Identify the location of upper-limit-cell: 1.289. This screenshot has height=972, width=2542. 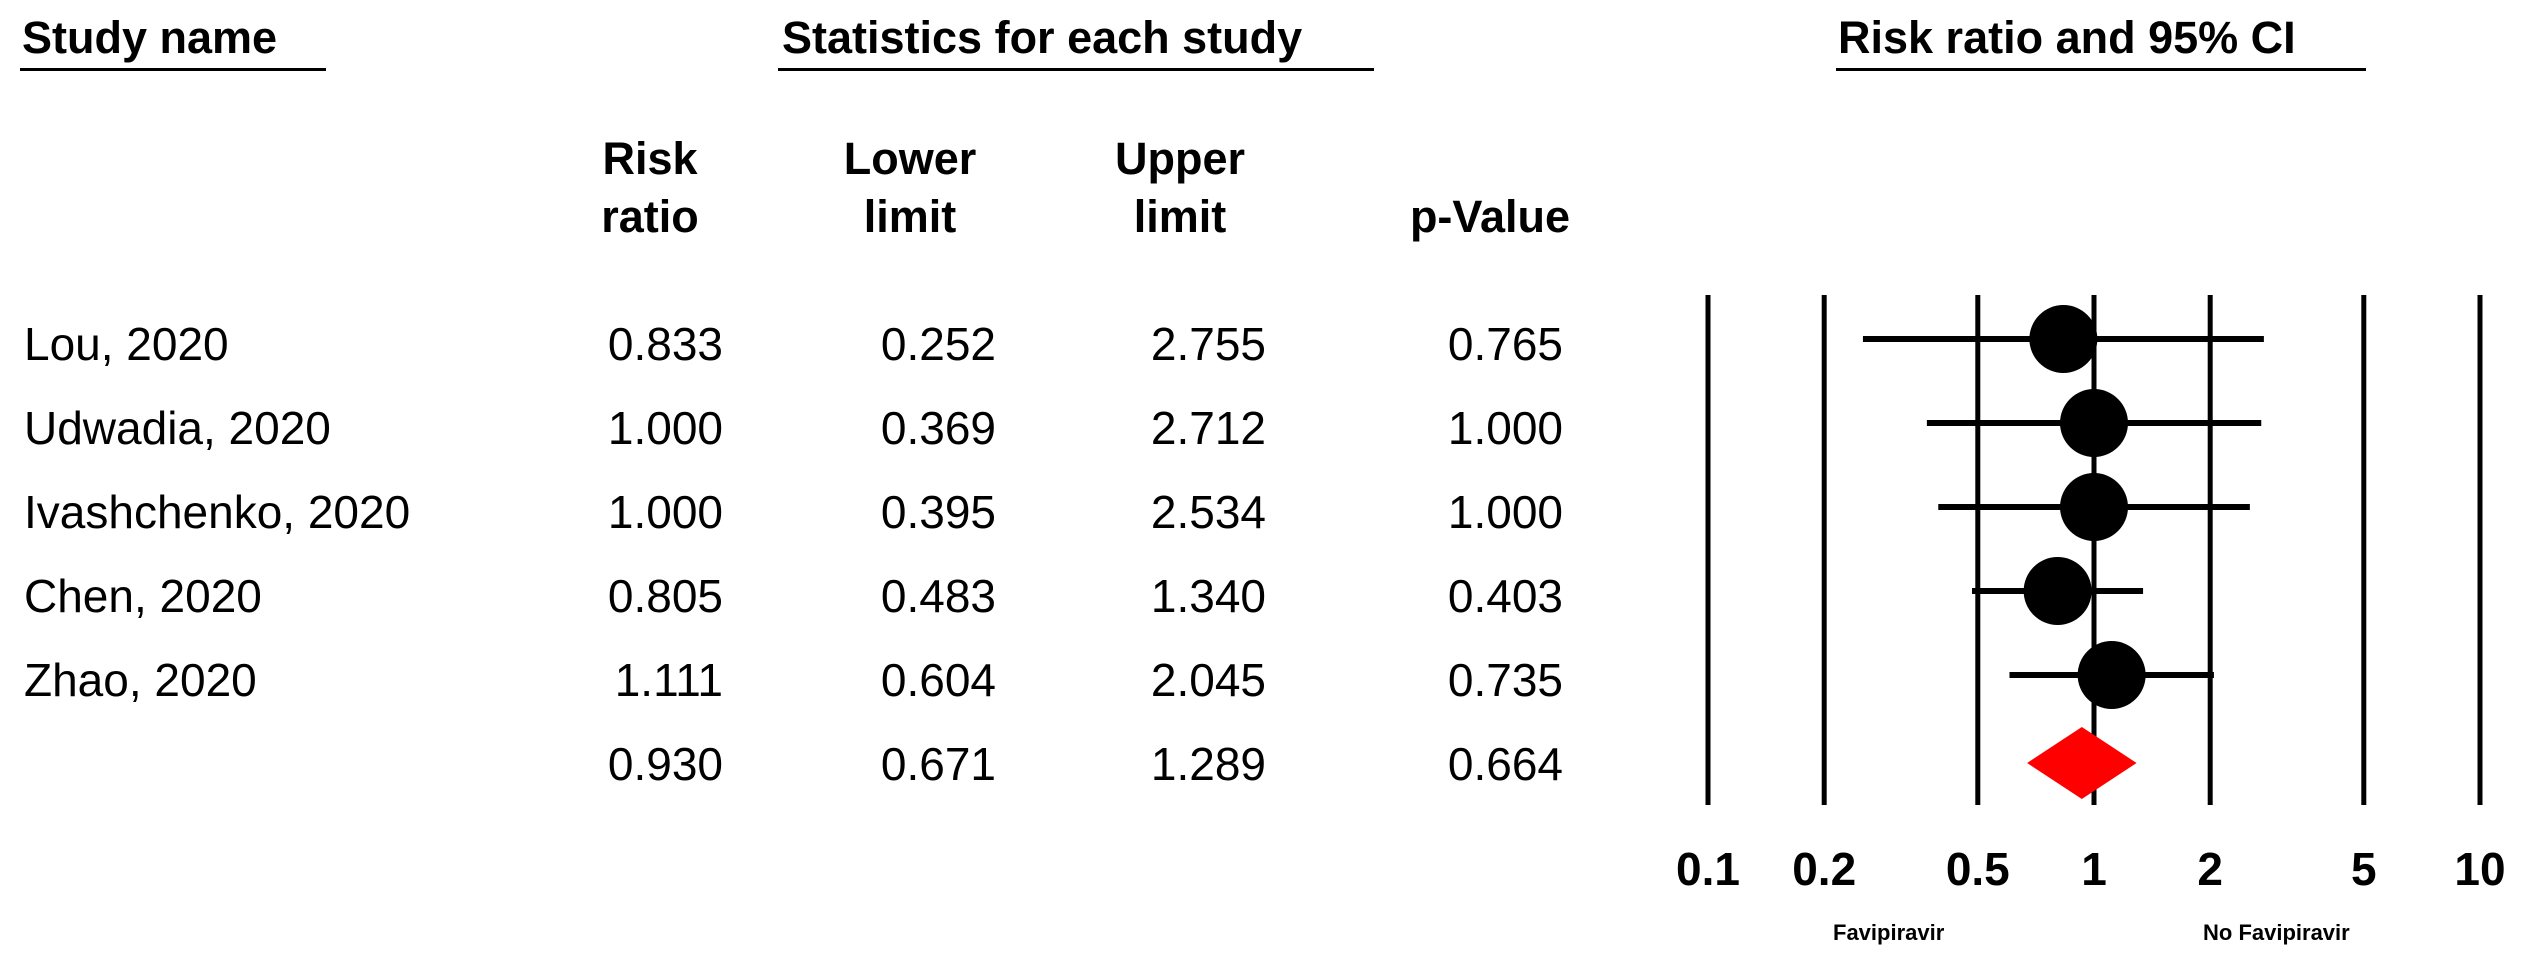
(1208, 764).